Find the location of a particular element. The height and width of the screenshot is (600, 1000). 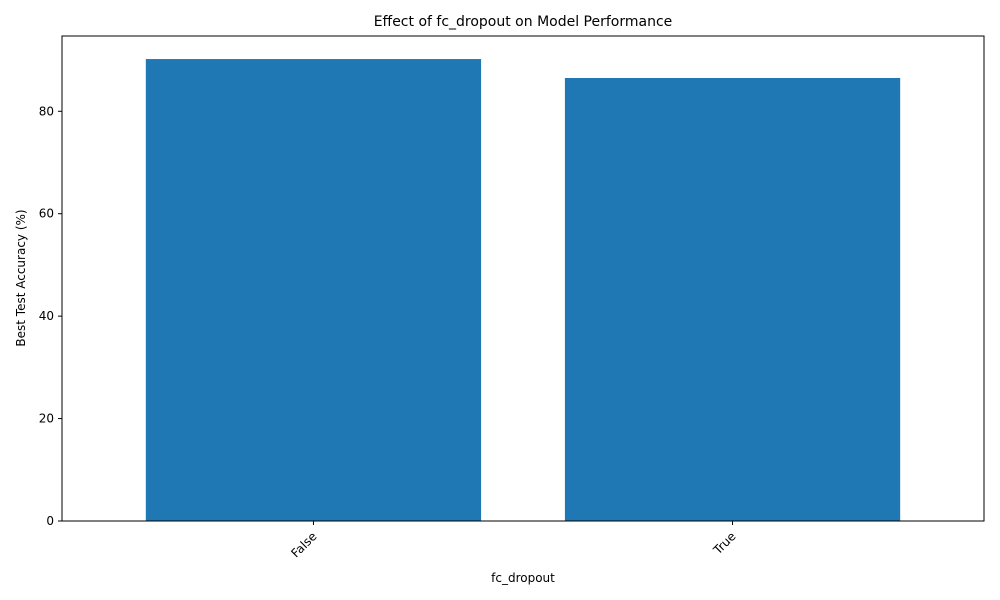

y-tick-label: 40 is located at coordinates (46, 316).